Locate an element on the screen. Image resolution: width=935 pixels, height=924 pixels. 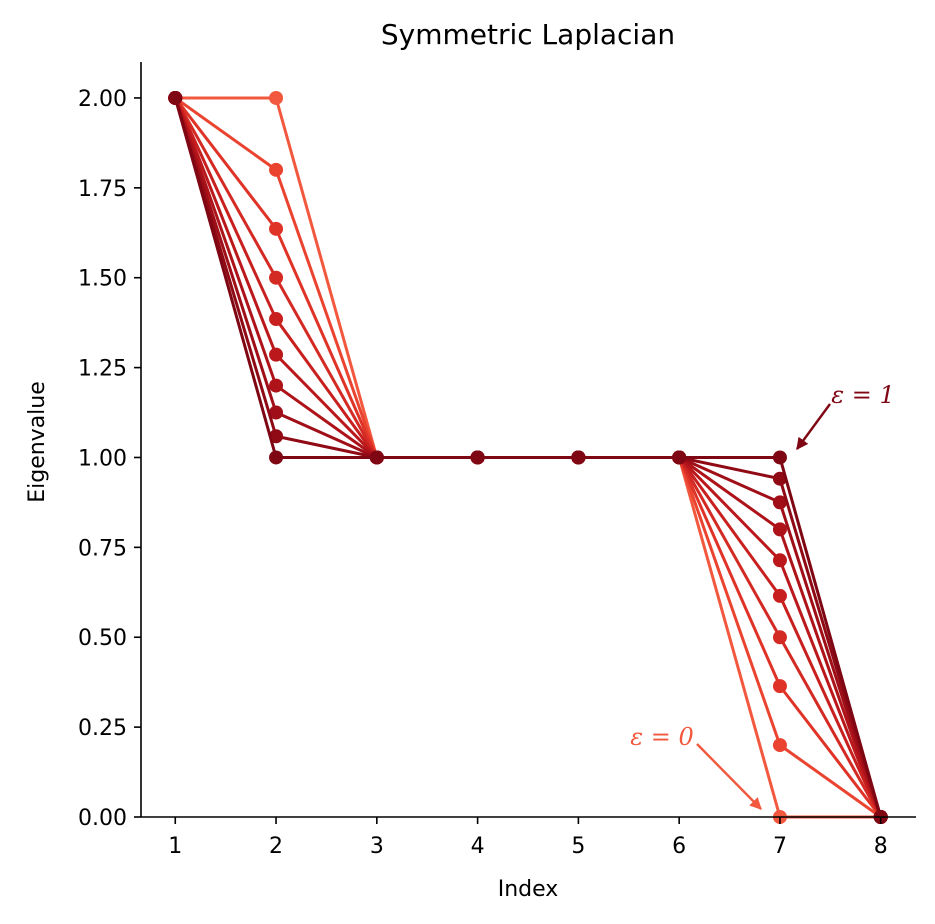
y-tick-label: 0.50 is located at coordinates (102, 638).